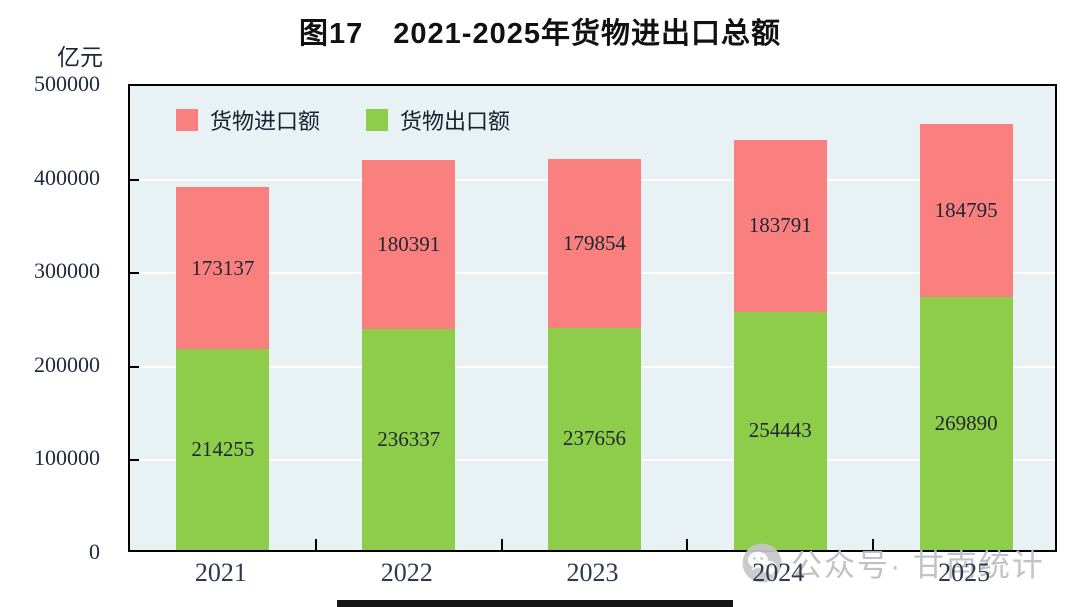  What do you see at coordinates (67, 271) in the screenshot?
I see `y-tick-label: 300000` at bounding box center [67, 271].